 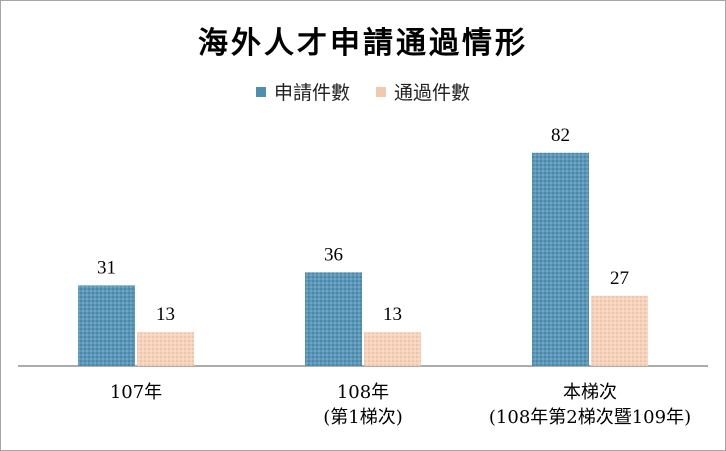 I want to click on category-label-line: (108年第2梯次暨109年), so click(x=590, y=417).